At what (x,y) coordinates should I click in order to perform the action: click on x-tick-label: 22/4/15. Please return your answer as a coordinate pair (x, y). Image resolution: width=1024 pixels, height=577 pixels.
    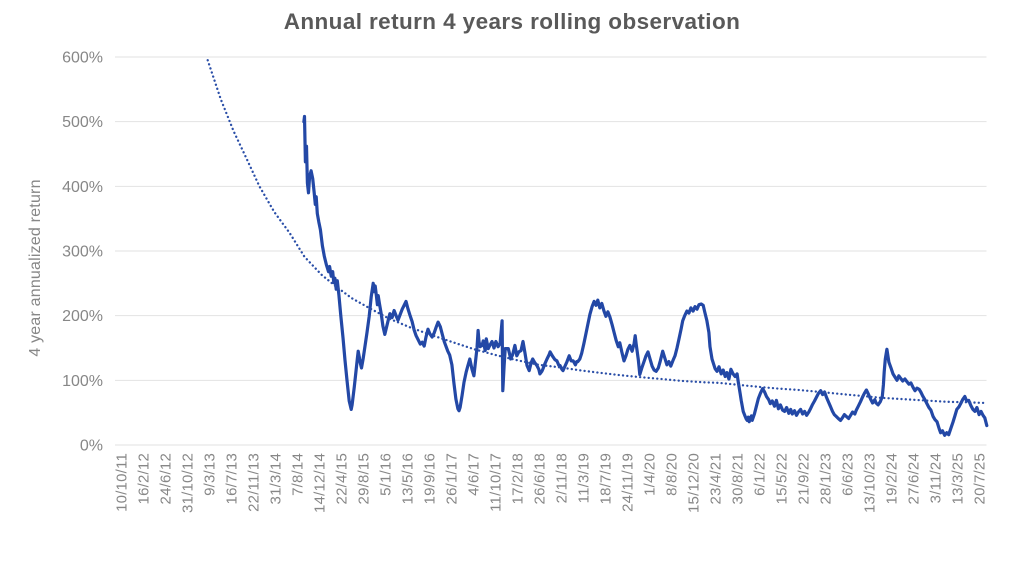
    Looking at the image, I should click on (342, 478).